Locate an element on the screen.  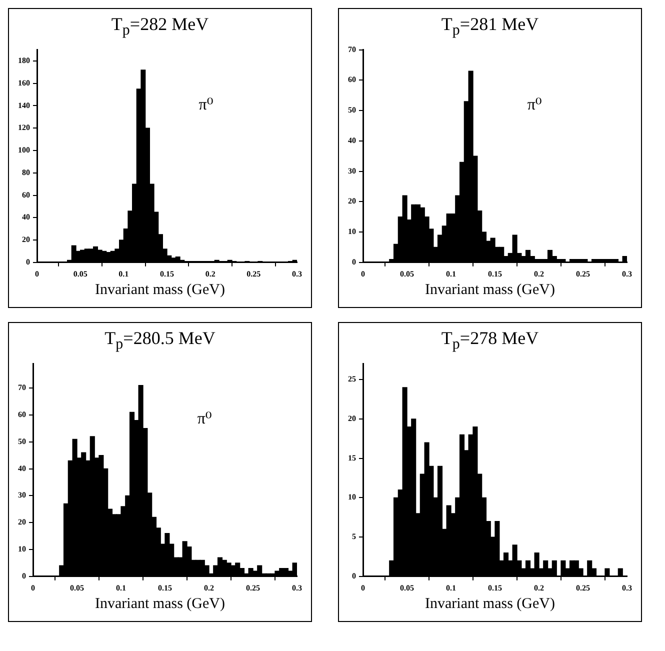
y-tick-label: 25 is located at coordinates (352, 379).